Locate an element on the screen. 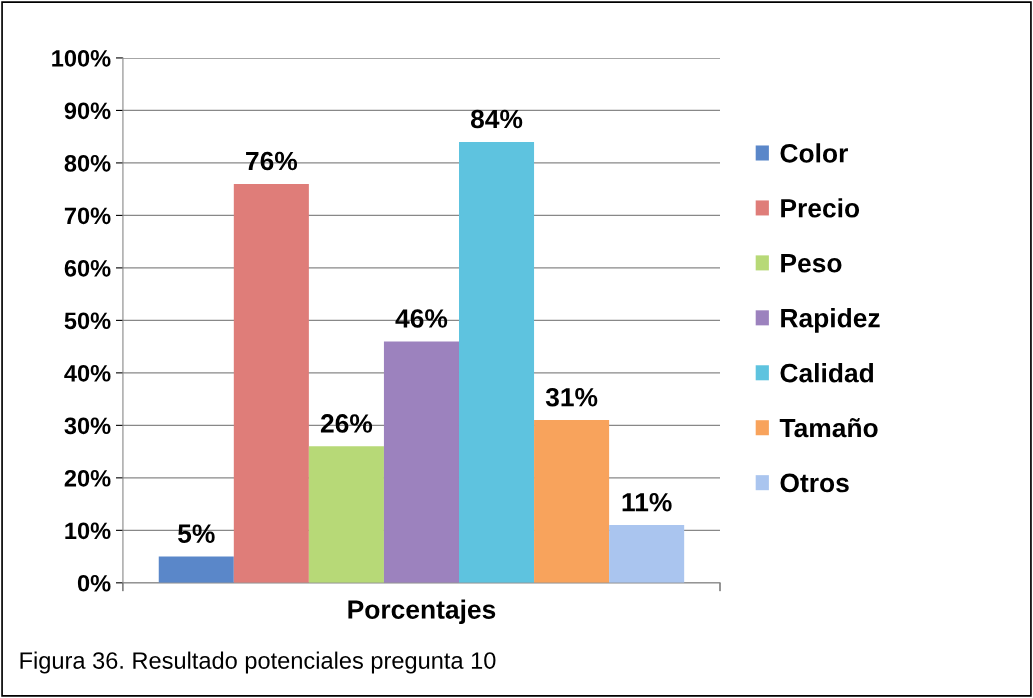 The height and width of the screenshot is (698, 1033). y-tick-label: 10% is located at coordinates (88, 531).